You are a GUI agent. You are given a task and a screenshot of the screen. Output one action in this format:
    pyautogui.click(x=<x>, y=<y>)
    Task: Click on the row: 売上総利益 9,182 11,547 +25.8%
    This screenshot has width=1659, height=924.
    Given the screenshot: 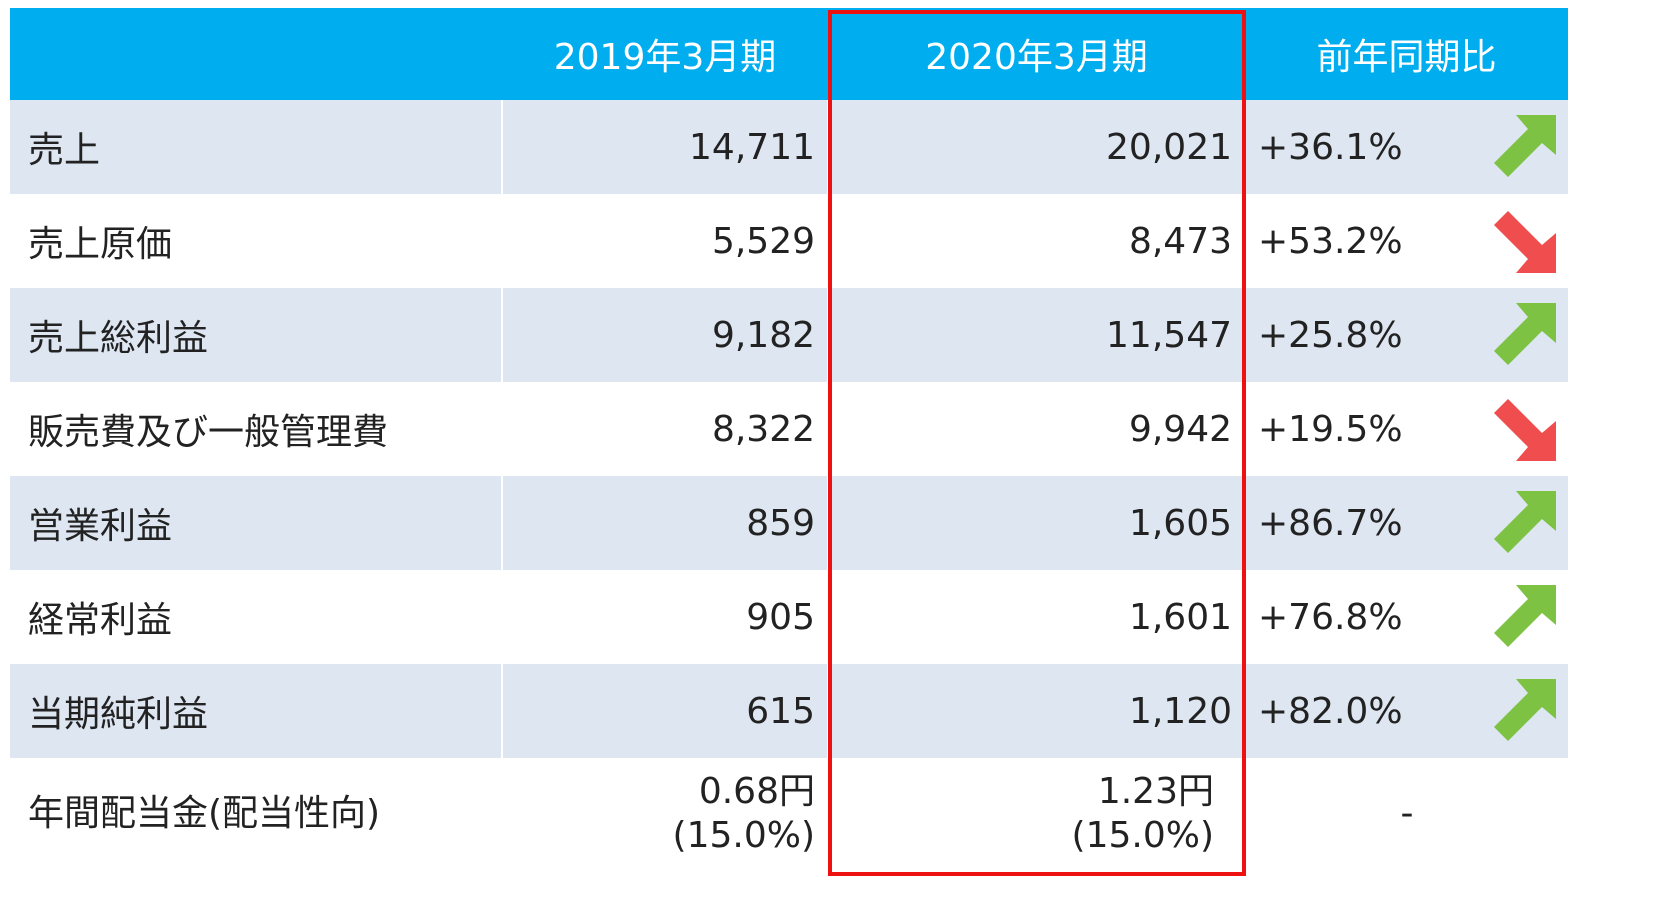 What is the action you would take?
    pyautogui.click(x=789, y=335)
    